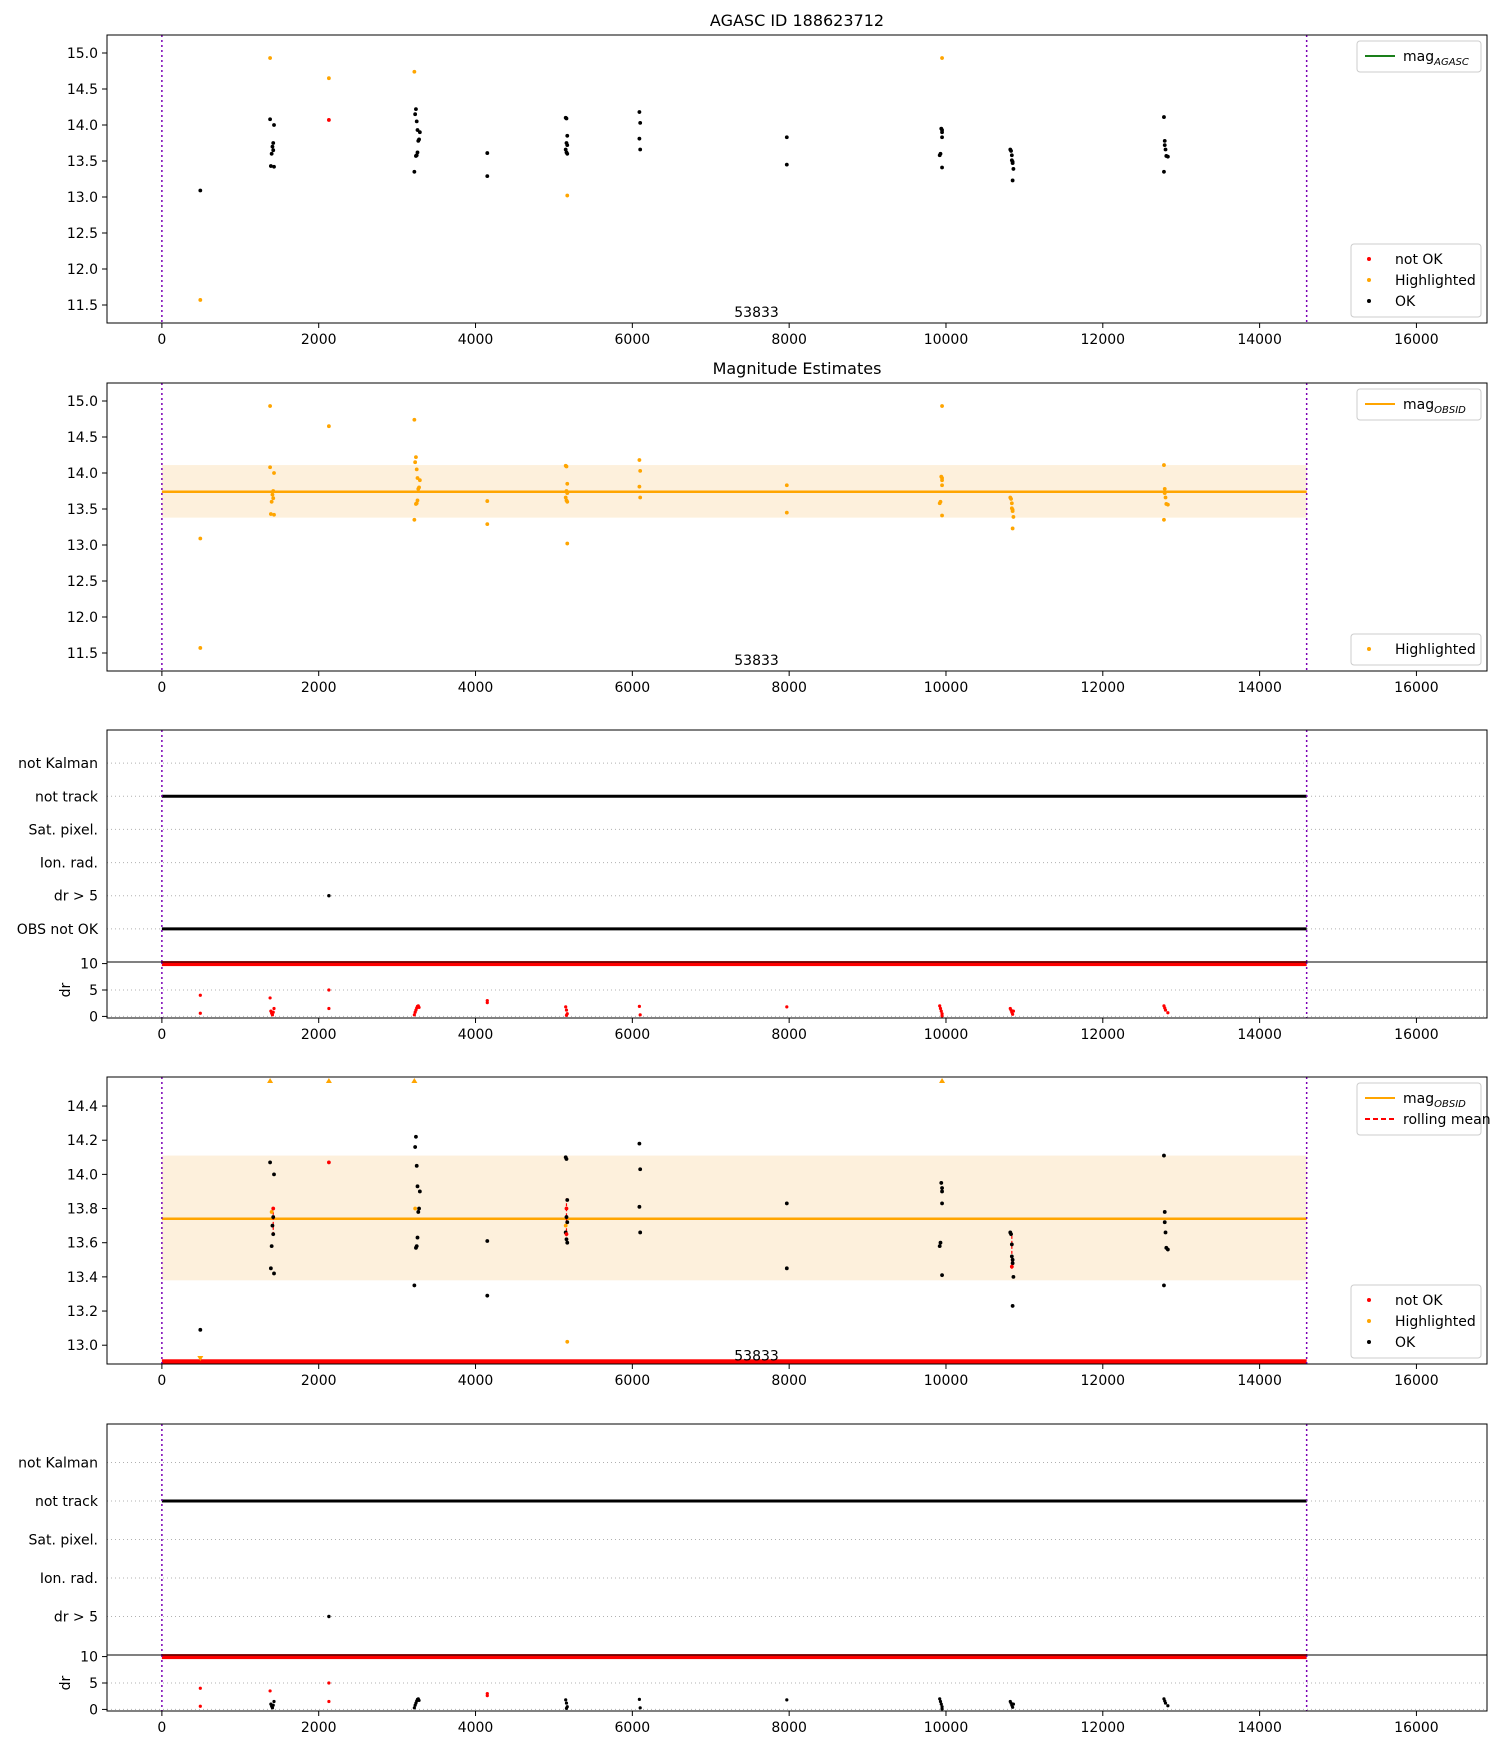 This screenshot has width=1500, height=1750. Describe the element at coordinates (270, 1080) in the screenshot. I see `clipped-above-marker` at that location.